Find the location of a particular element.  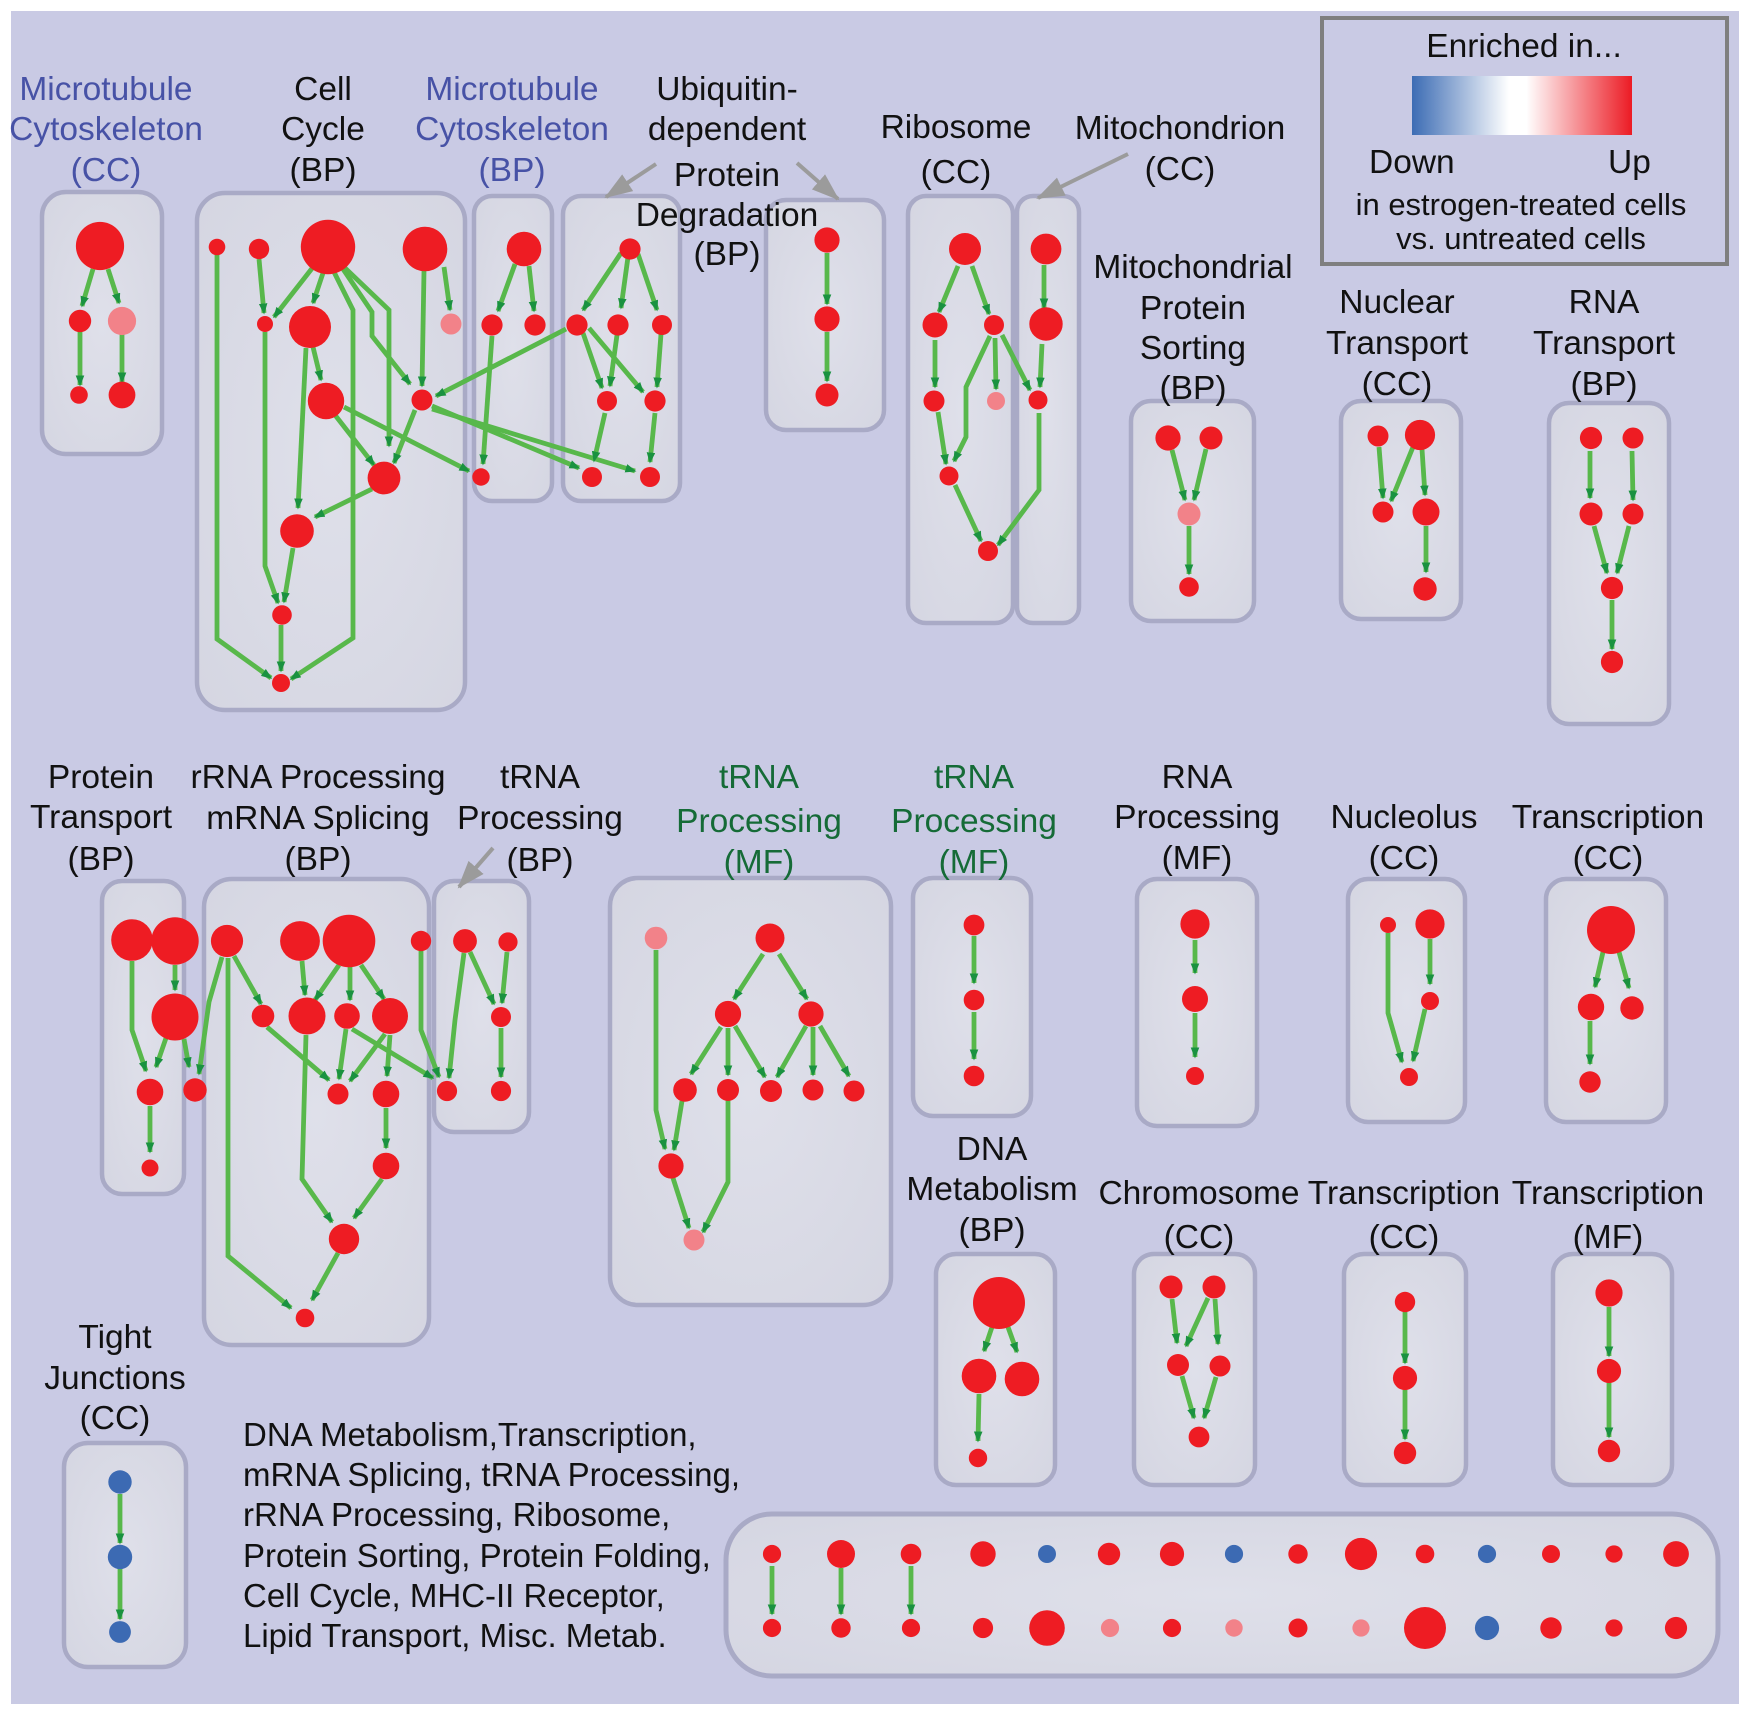

svg-text:Protein Sorting, Protein Foldi: Protein Sorting, Protein Folding, is located at coordinates (477, 1555).